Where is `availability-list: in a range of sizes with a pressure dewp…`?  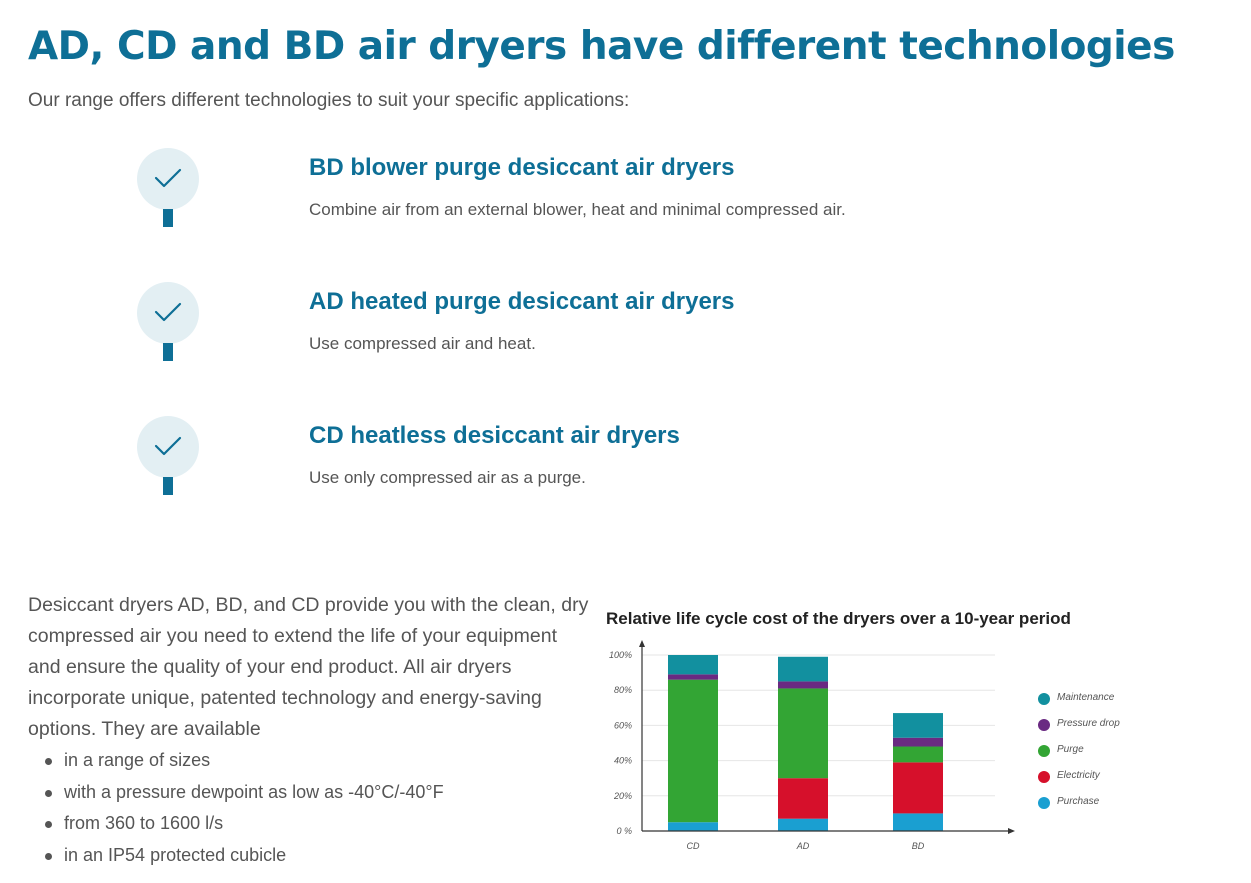 availability-list: in a range of sizes with a pressure dewp… is located at coordinates (236, 808).